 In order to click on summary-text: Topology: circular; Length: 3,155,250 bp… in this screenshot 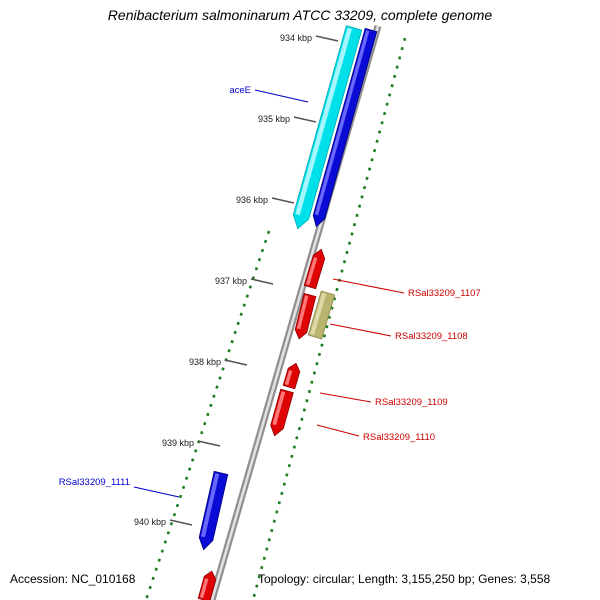, I will do `click(404, 579)`.